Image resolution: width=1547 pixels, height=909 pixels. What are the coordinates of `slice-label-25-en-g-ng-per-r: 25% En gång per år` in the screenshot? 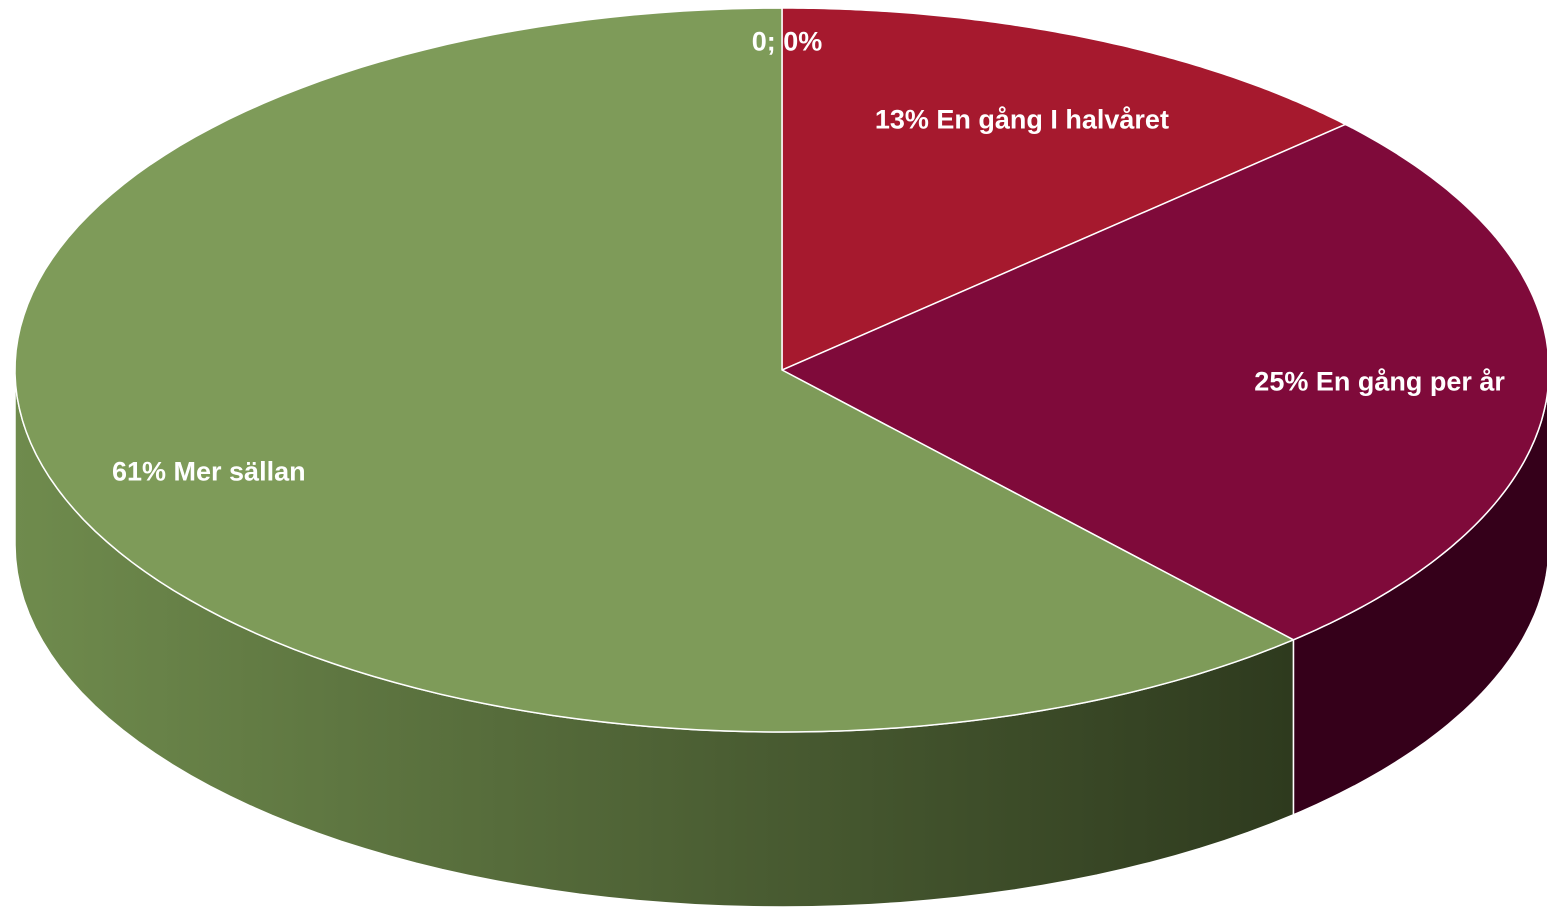 It's located at (1379, 382).